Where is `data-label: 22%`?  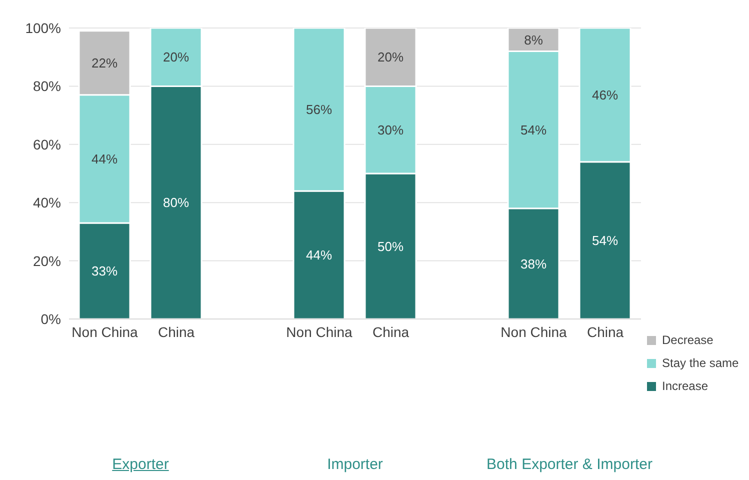
data-label: 22% is located at coordinates (104, 63).